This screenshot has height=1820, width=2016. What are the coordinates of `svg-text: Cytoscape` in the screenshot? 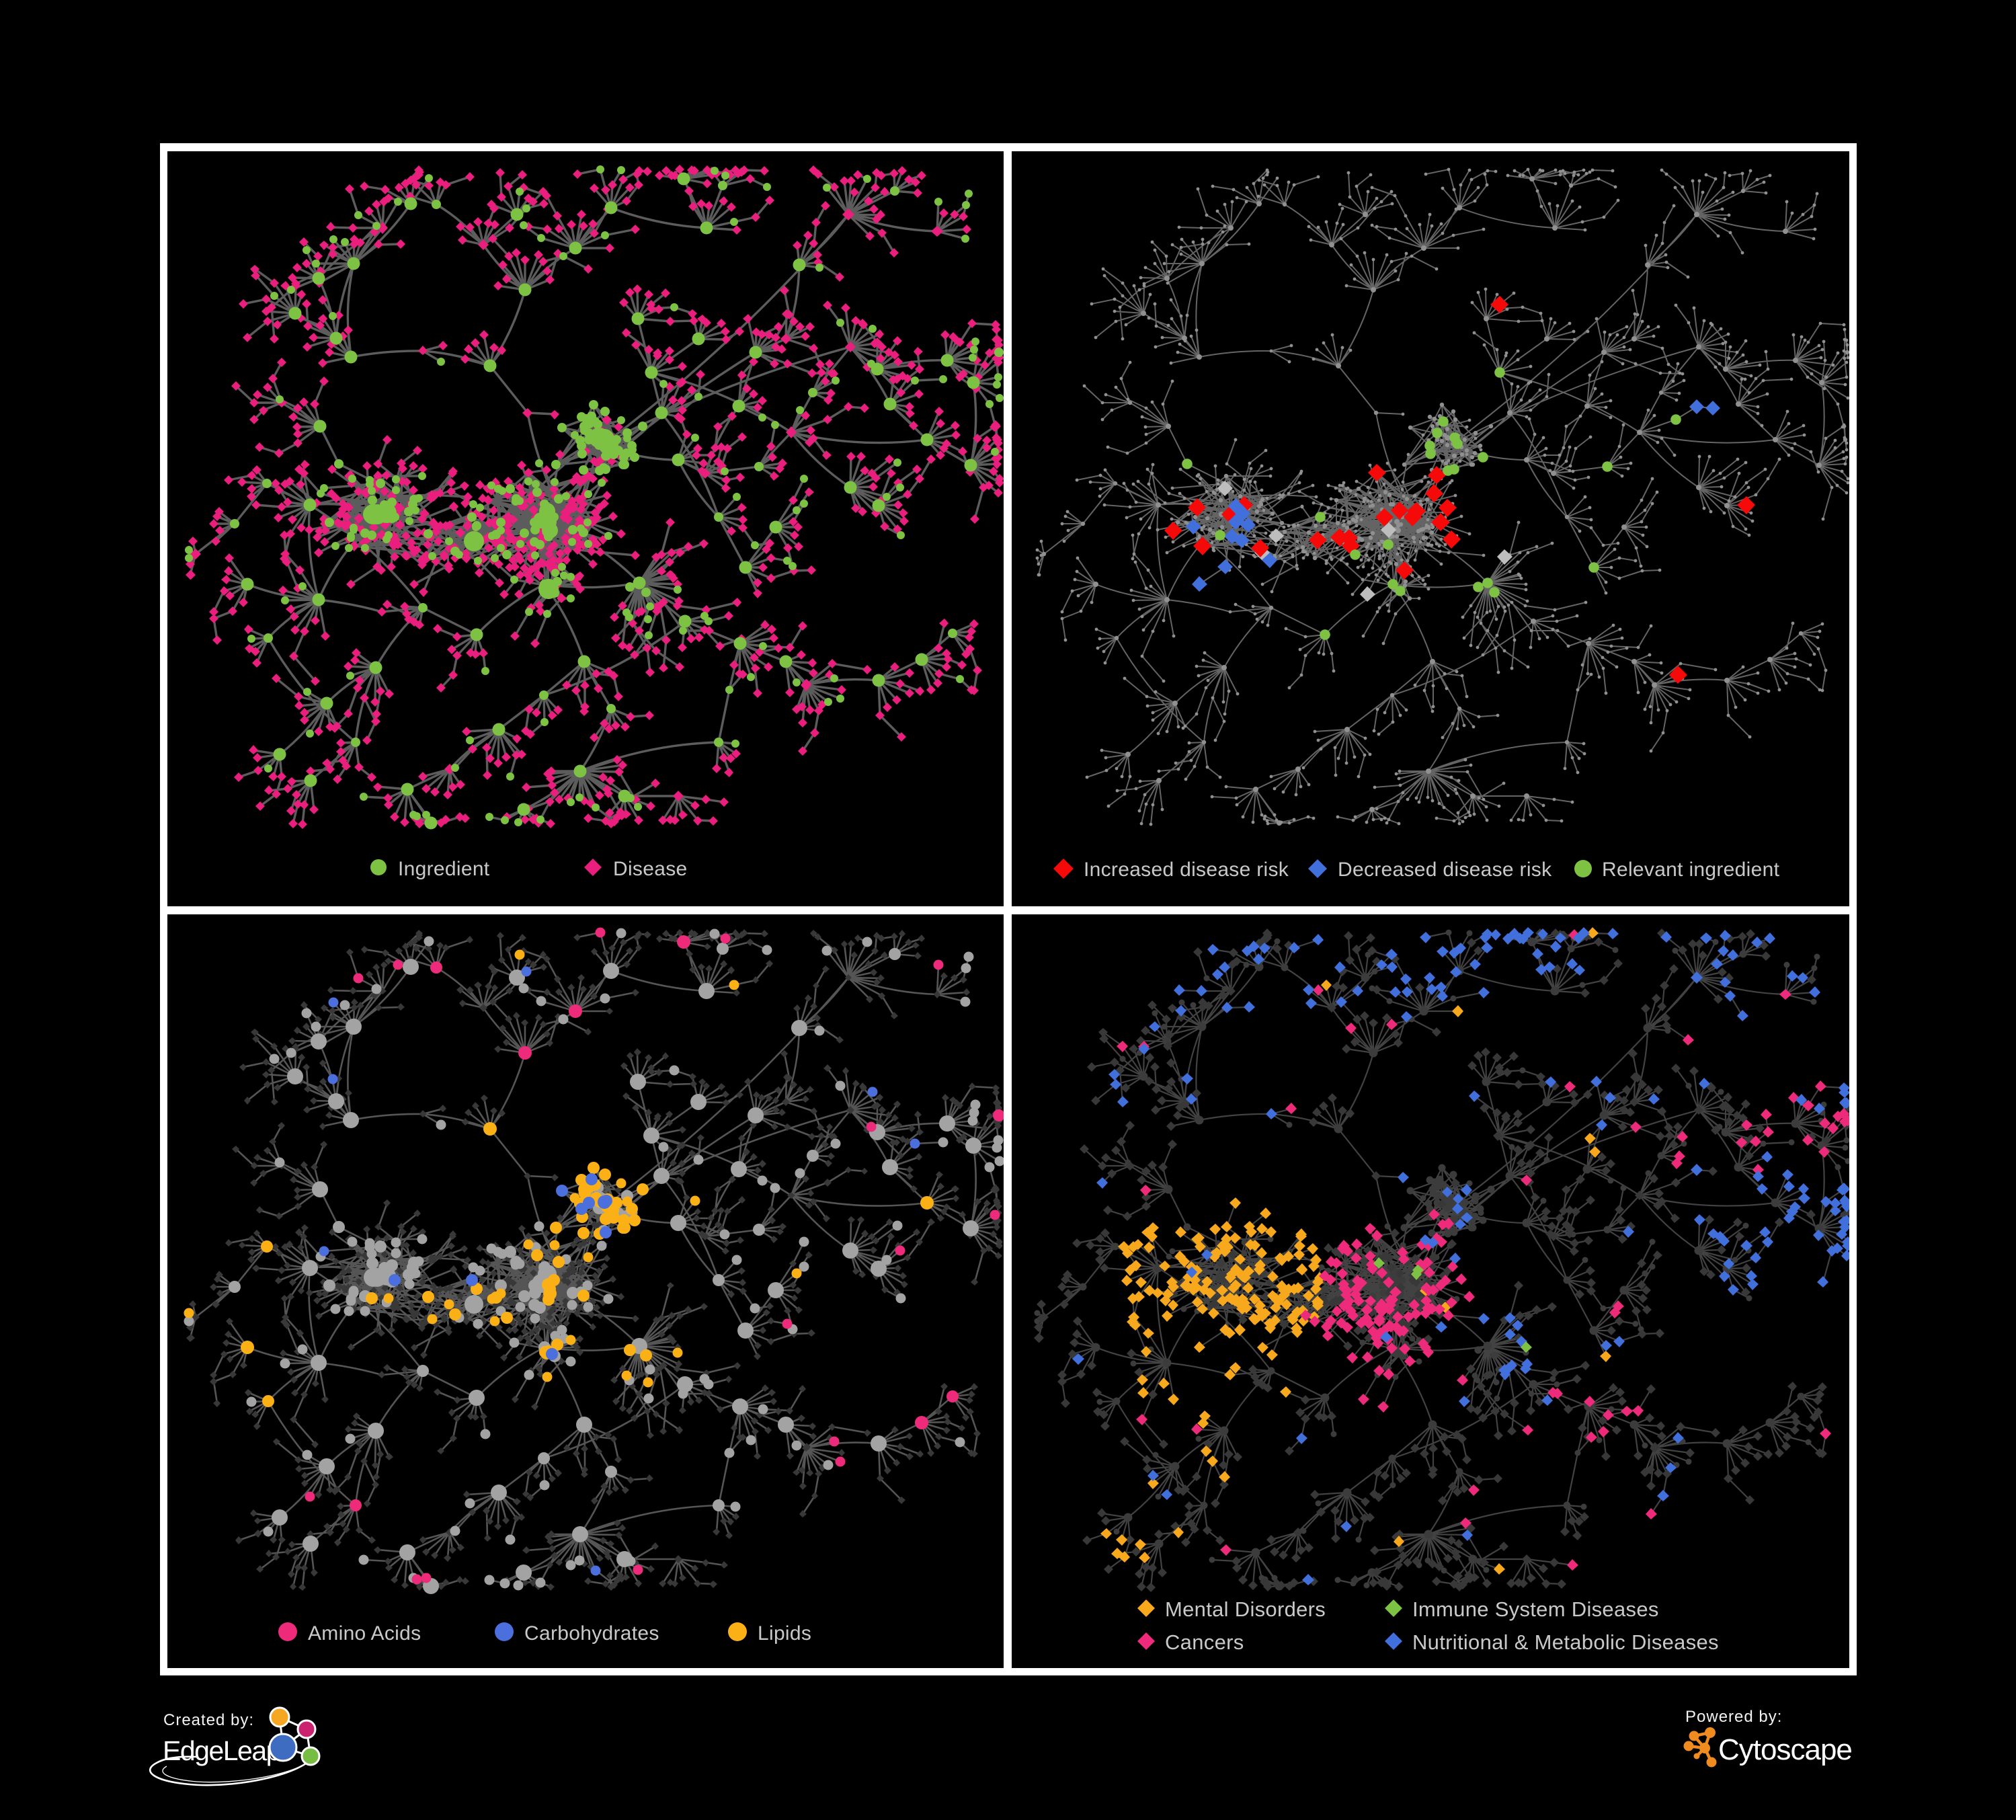 It's located at (1785, 1749).